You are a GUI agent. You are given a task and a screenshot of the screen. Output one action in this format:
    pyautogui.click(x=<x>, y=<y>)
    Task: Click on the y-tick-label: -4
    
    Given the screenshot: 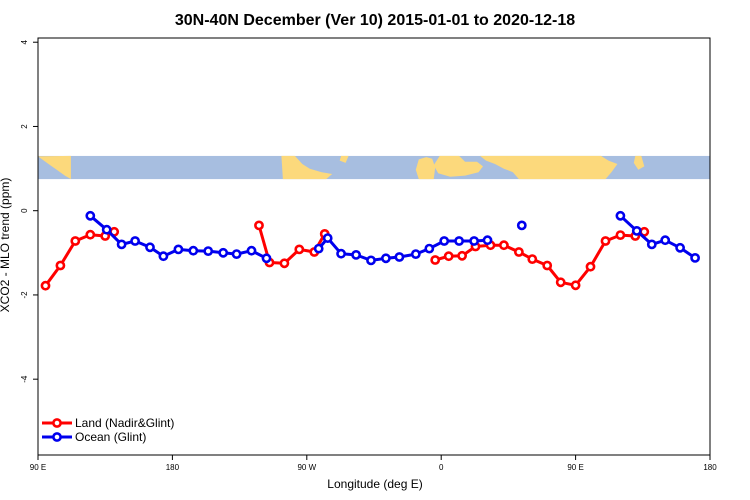 What is the action you would take?
    pyautogui.click(x=24, y=379)
    